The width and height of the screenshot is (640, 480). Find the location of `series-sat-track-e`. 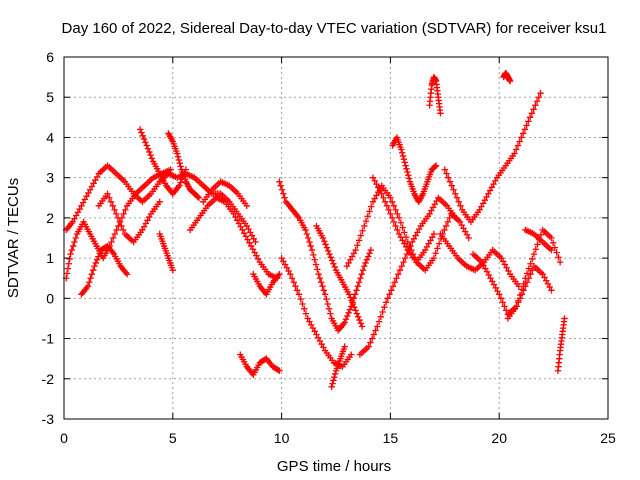

series-sat-track-e is located at coordinates (184, 165).